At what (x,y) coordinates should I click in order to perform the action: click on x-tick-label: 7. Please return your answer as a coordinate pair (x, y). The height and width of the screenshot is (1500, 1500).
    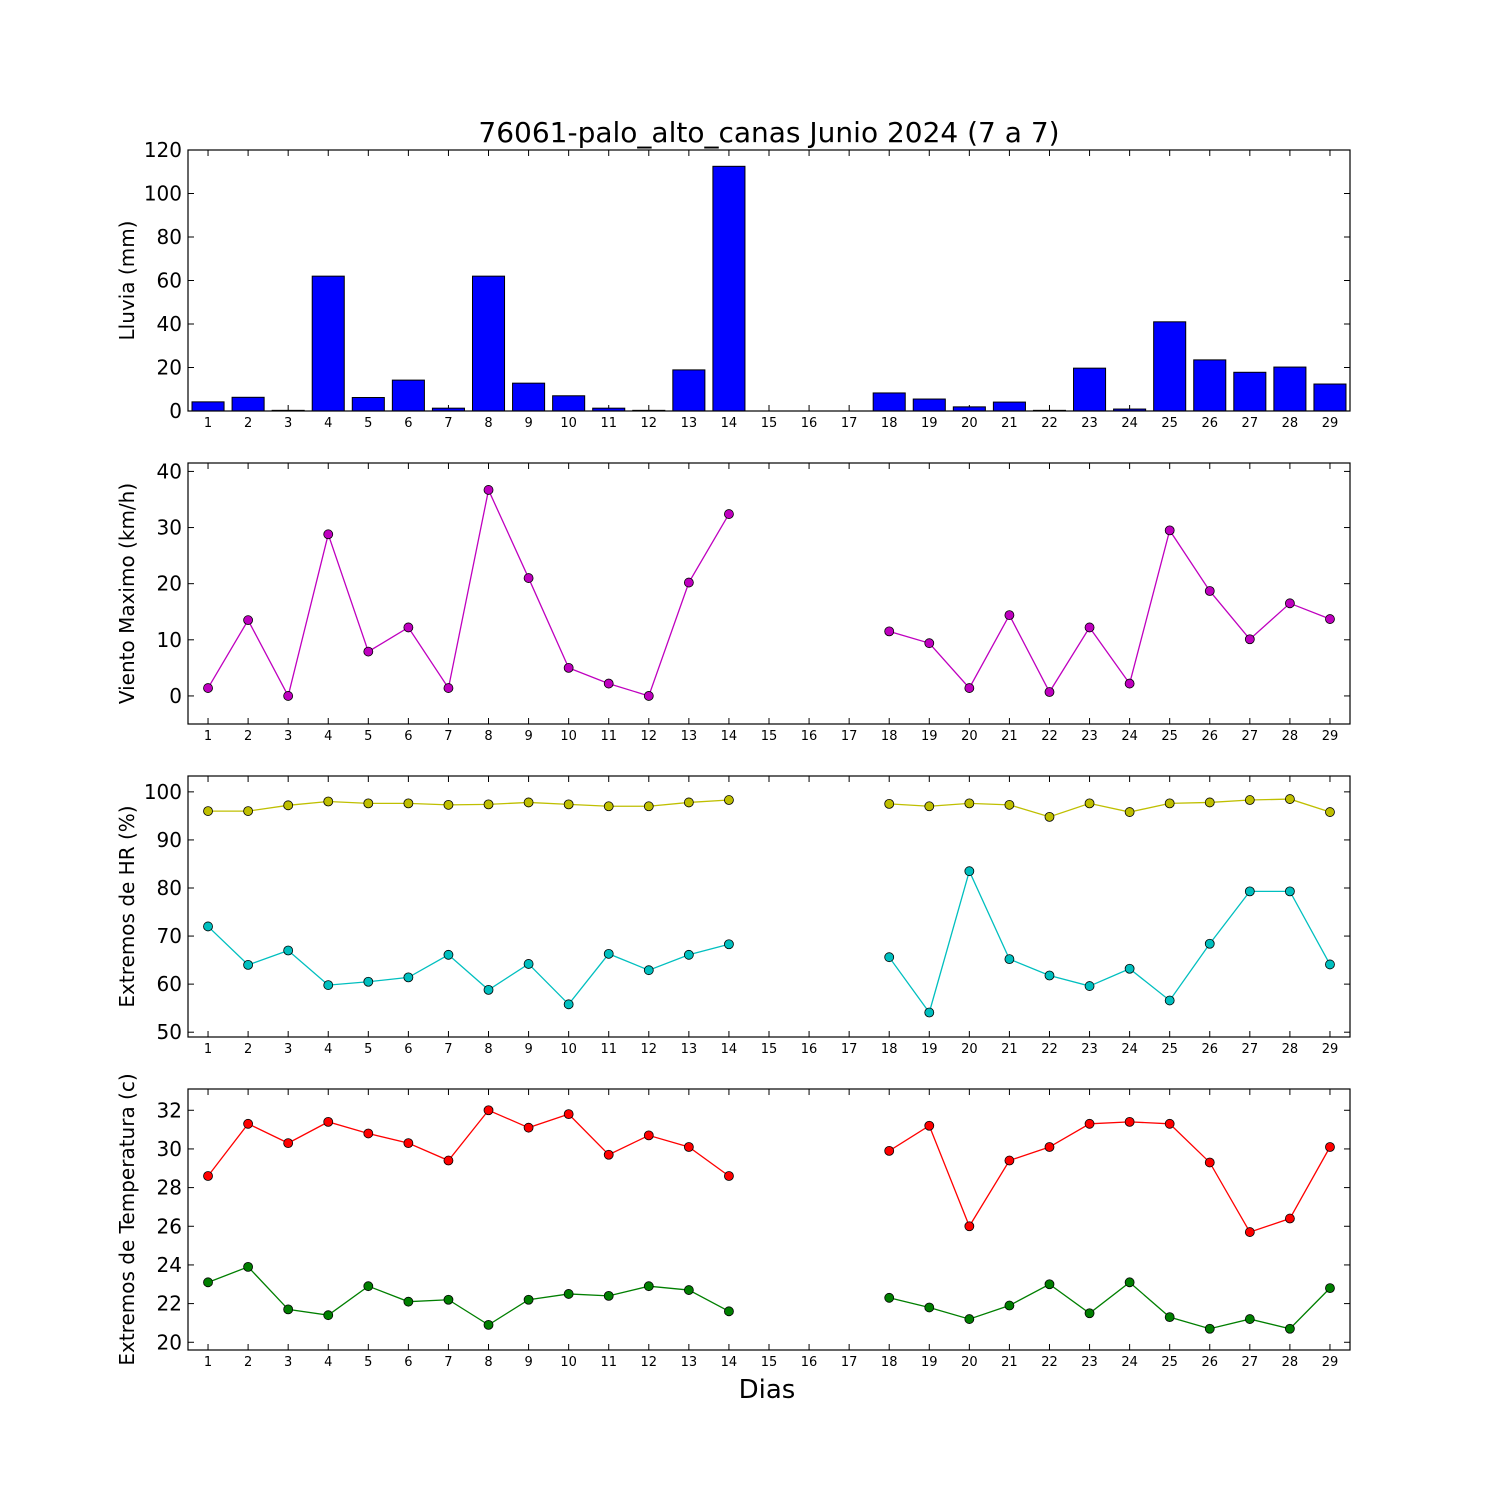
    Looking at the image, I should click on (448, 423).